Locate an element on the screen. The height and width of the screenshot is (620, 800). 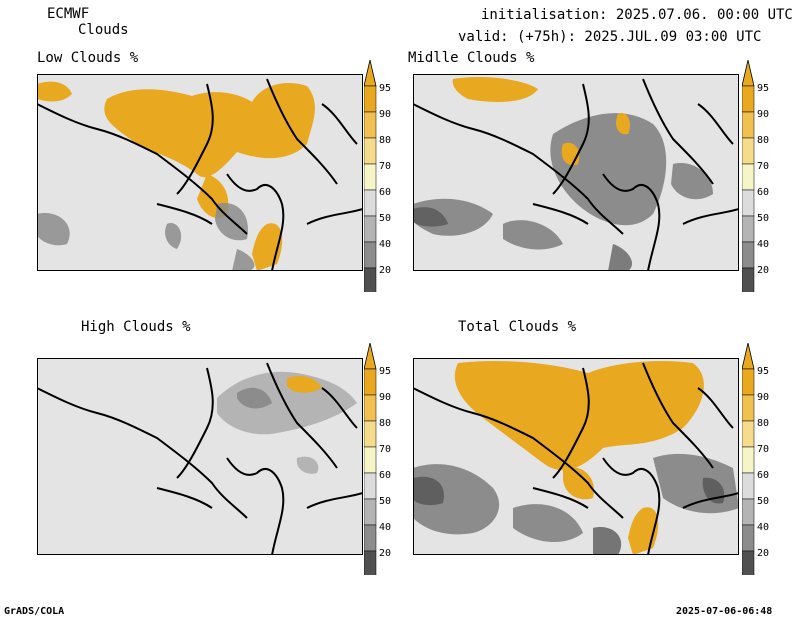
colorbar-low: 95 90 80 70 60 50 40 20 is located at coordinates (386, 189).